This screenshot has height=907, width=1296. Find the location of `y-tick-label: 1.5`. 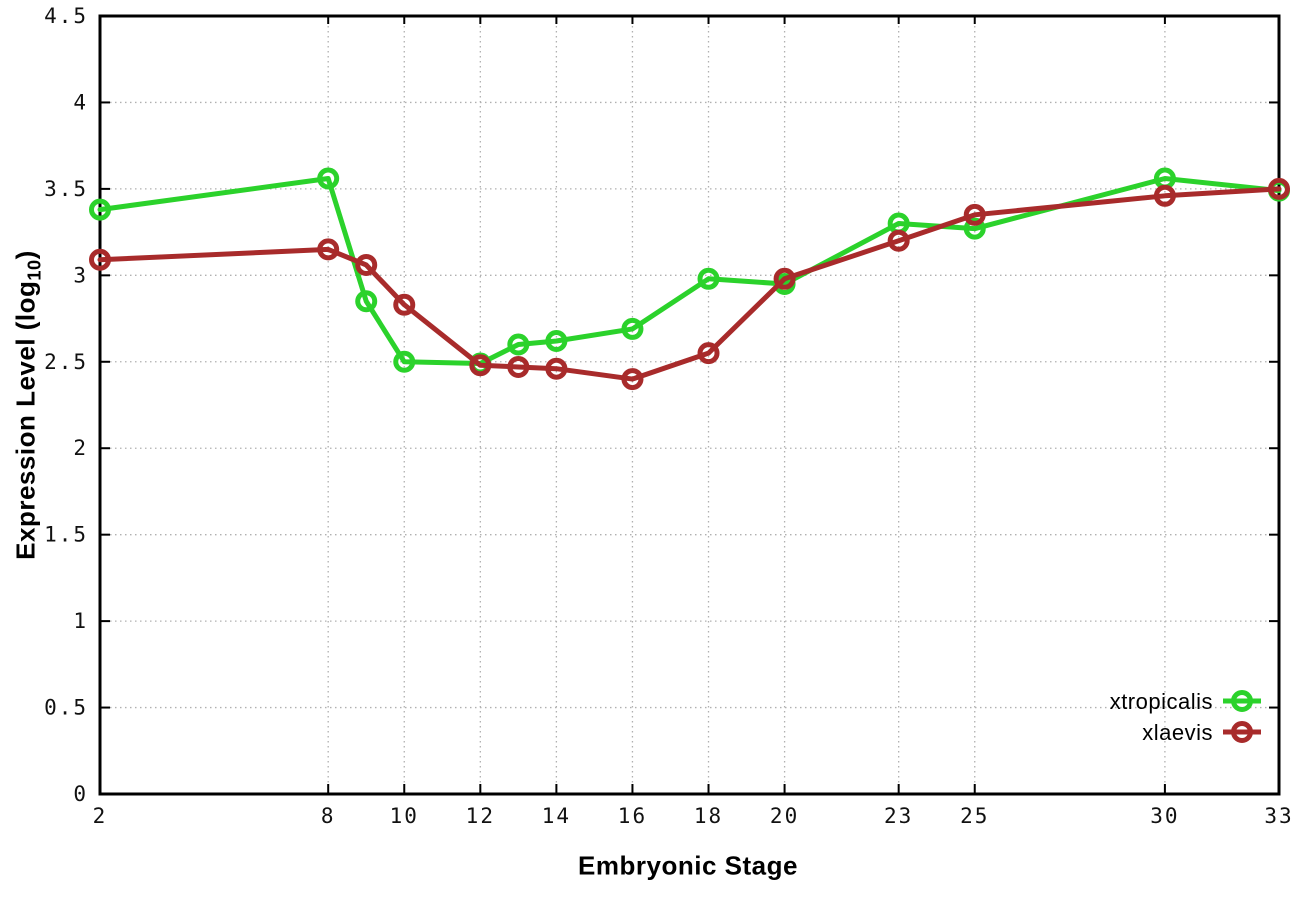

y-tick-label: 1.5 is located at coordinates (66, 535).